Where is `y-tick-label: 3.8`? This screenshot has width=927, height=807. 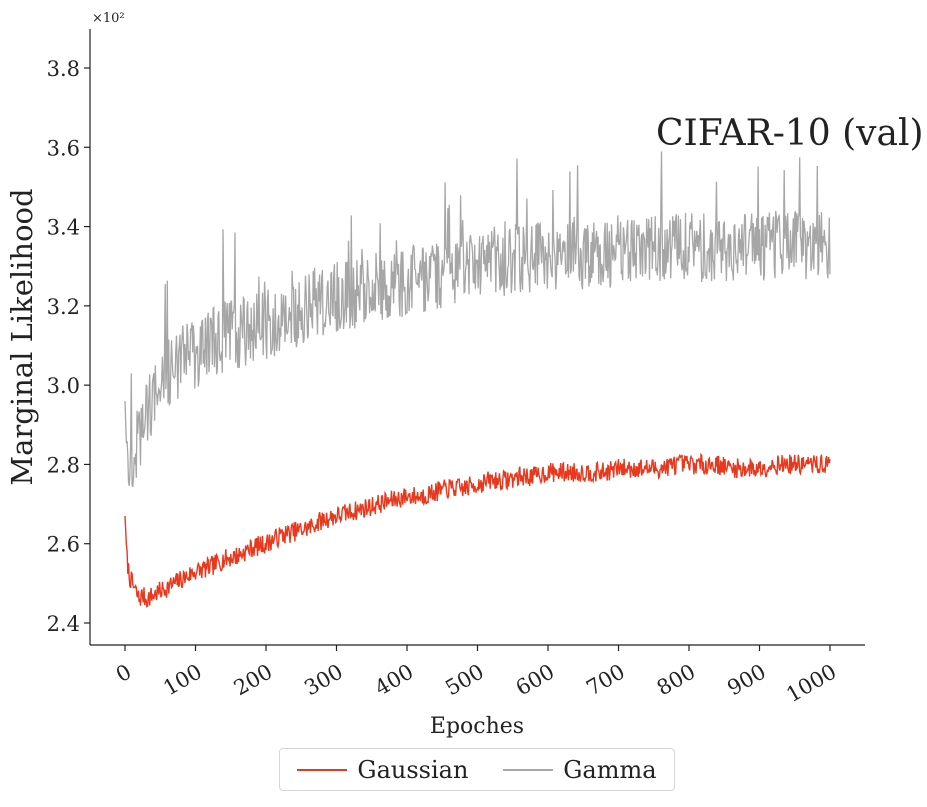 y-tick-label: 3.8 is located at coordinates (63, 69).